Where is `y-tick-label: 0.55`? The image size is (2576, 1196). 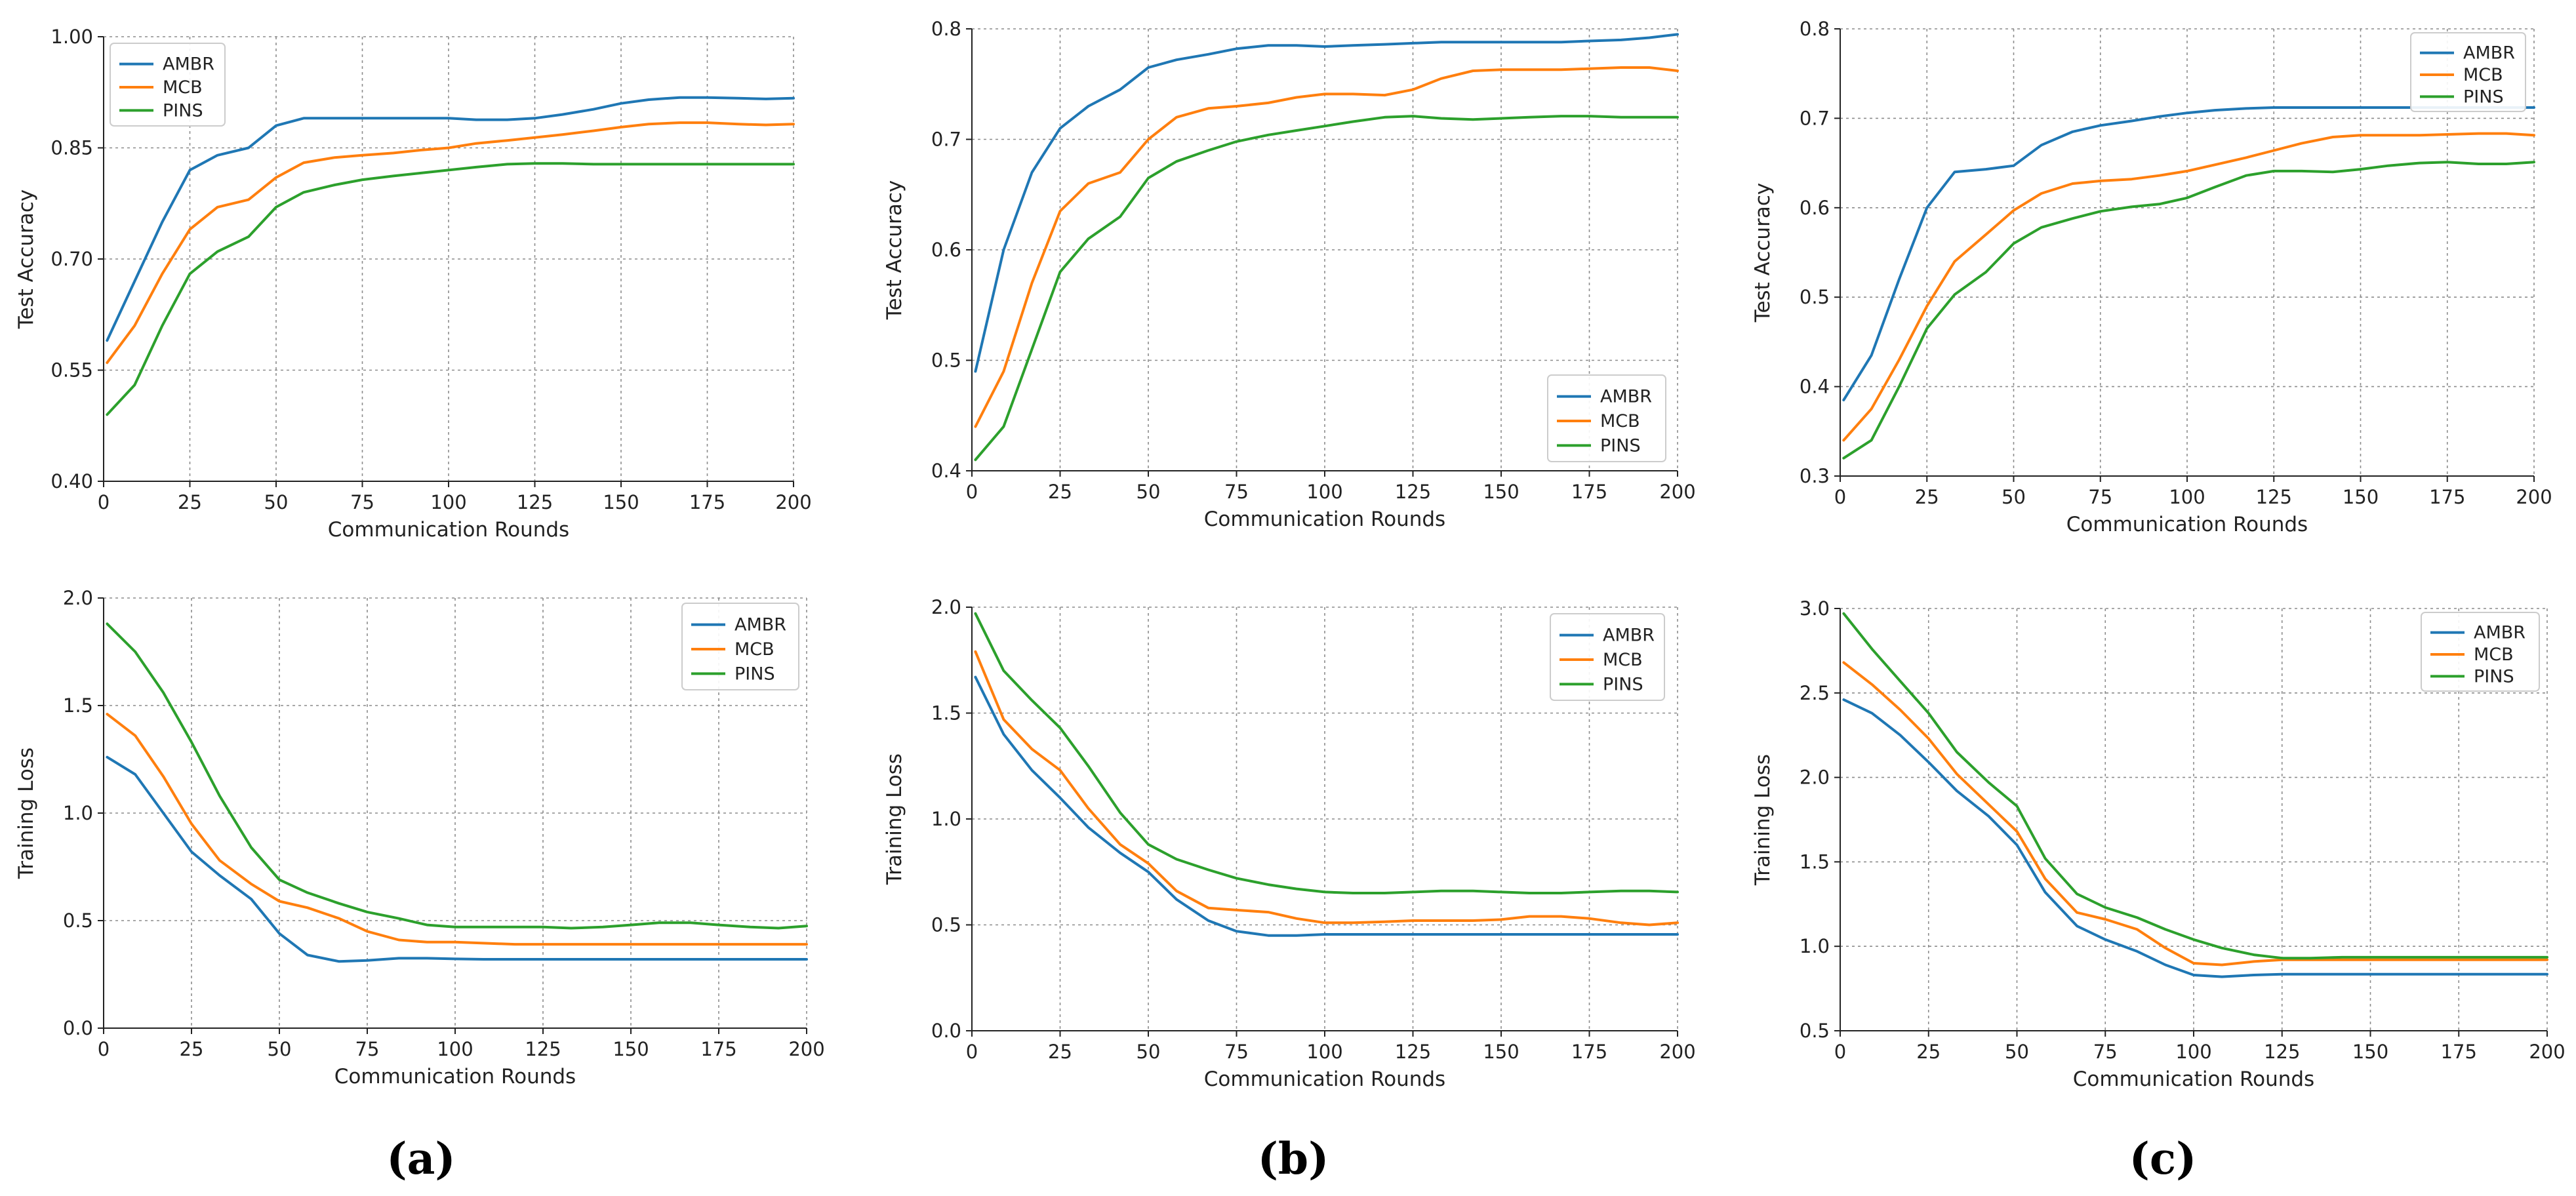
y-tick-label: 0.55 is located at coordinates (71, 370).